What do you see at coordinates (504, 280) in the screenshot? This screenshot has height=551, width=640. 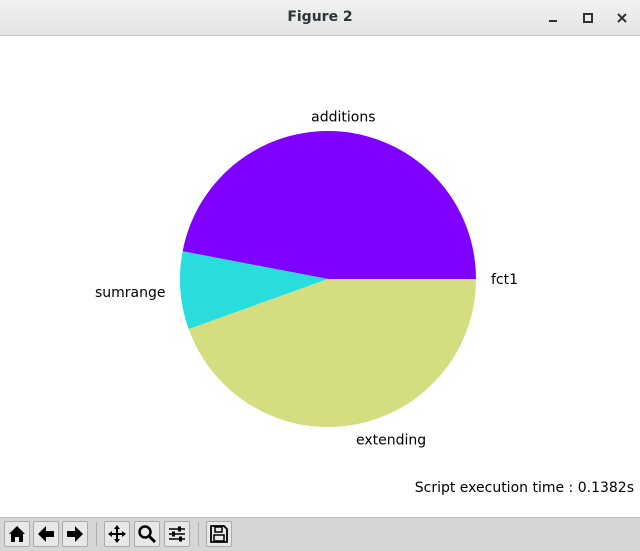 I see `pie-label-fct1: fct1` at bounding box center [504, 280].